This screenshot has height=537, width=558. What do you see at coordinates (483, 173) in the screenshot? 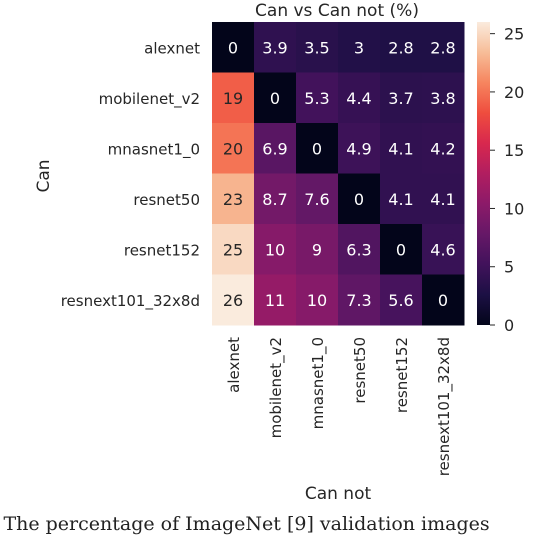
I see `colorbar` at bounding box center [483, 173].